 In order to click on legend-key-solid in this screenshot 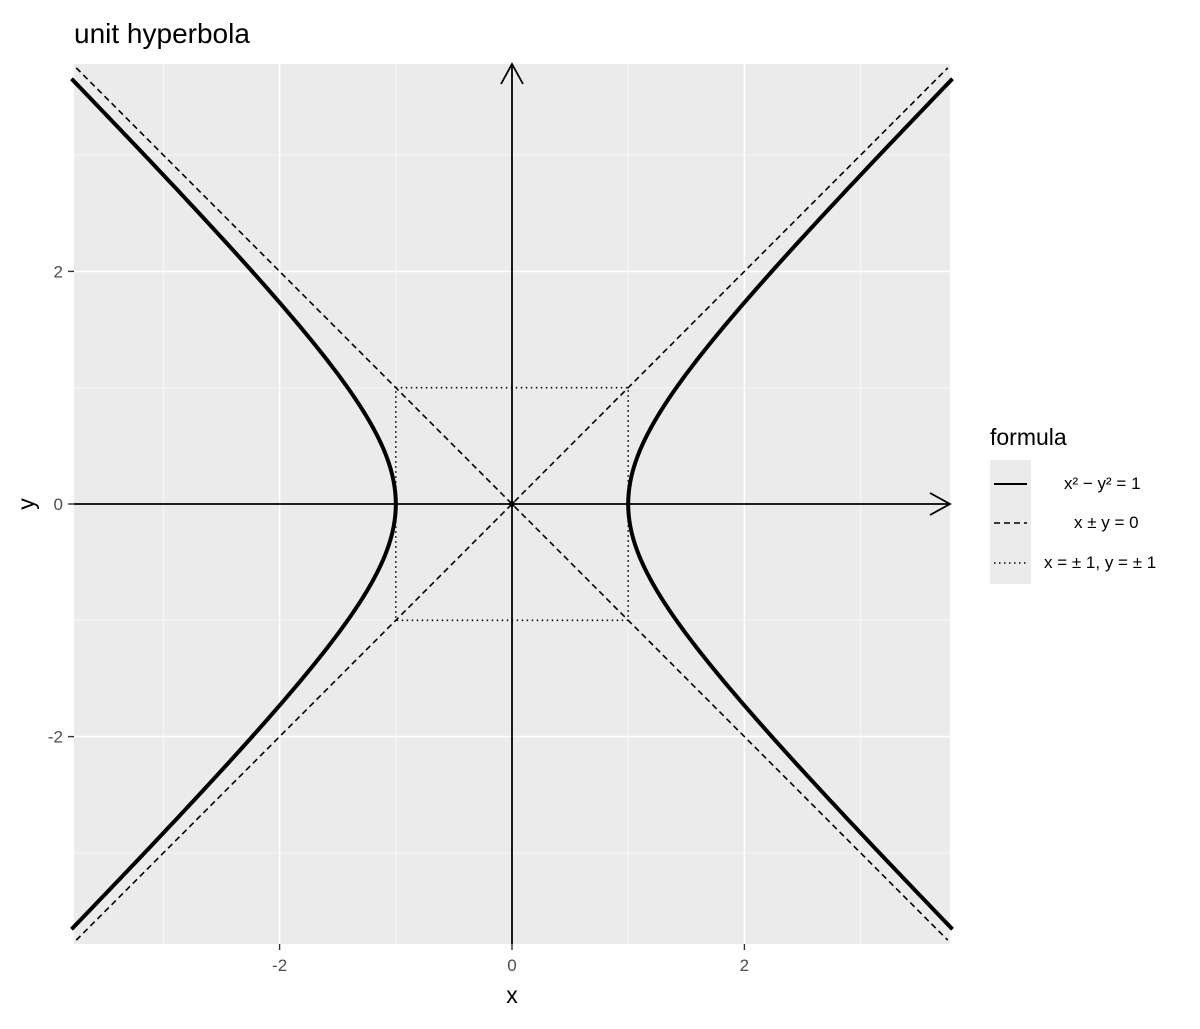, I will do `click(1010, 484)`.